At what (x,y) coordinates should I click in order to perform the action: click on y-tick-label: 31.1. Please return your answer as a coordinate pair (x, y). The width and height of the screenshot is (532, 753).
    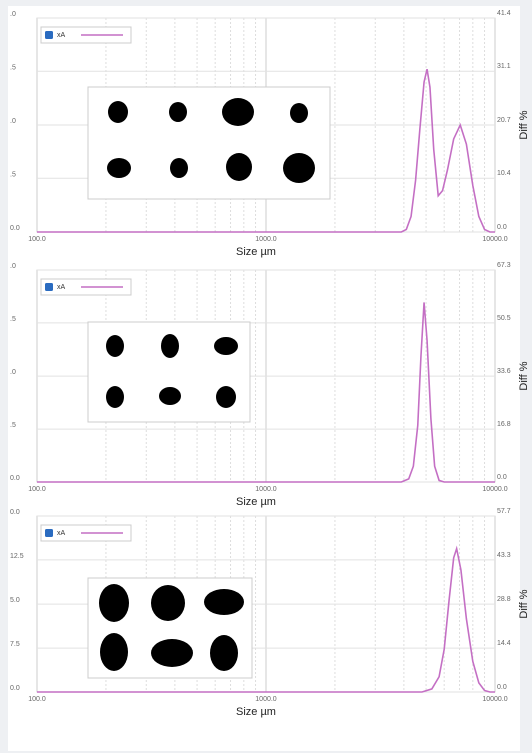
    Looking at the image, I should click on (504, 66).